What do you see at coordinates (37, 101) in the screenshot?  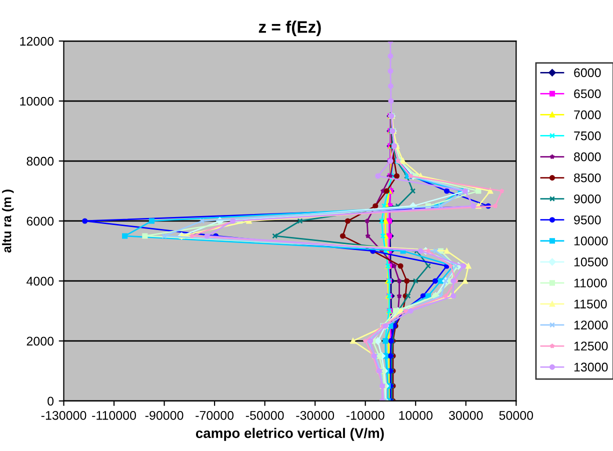 I see `y-tick-label: 10000` at bounding box center [37, 101].